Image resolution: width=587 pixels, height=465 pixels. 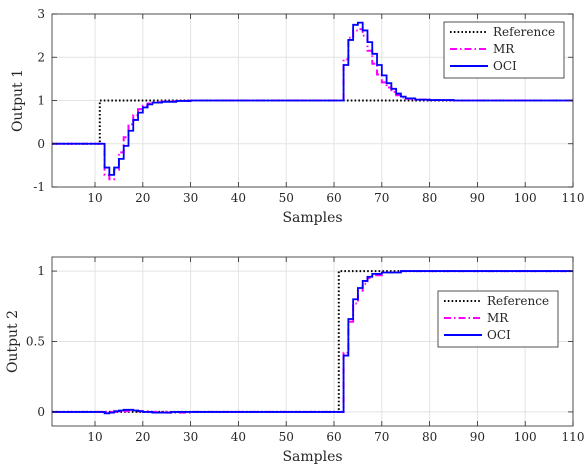 What do you see at coordinates (13, 341) in the screenshot?
I see `y-axis-label: Output 2` at bounding box center [13, 341].